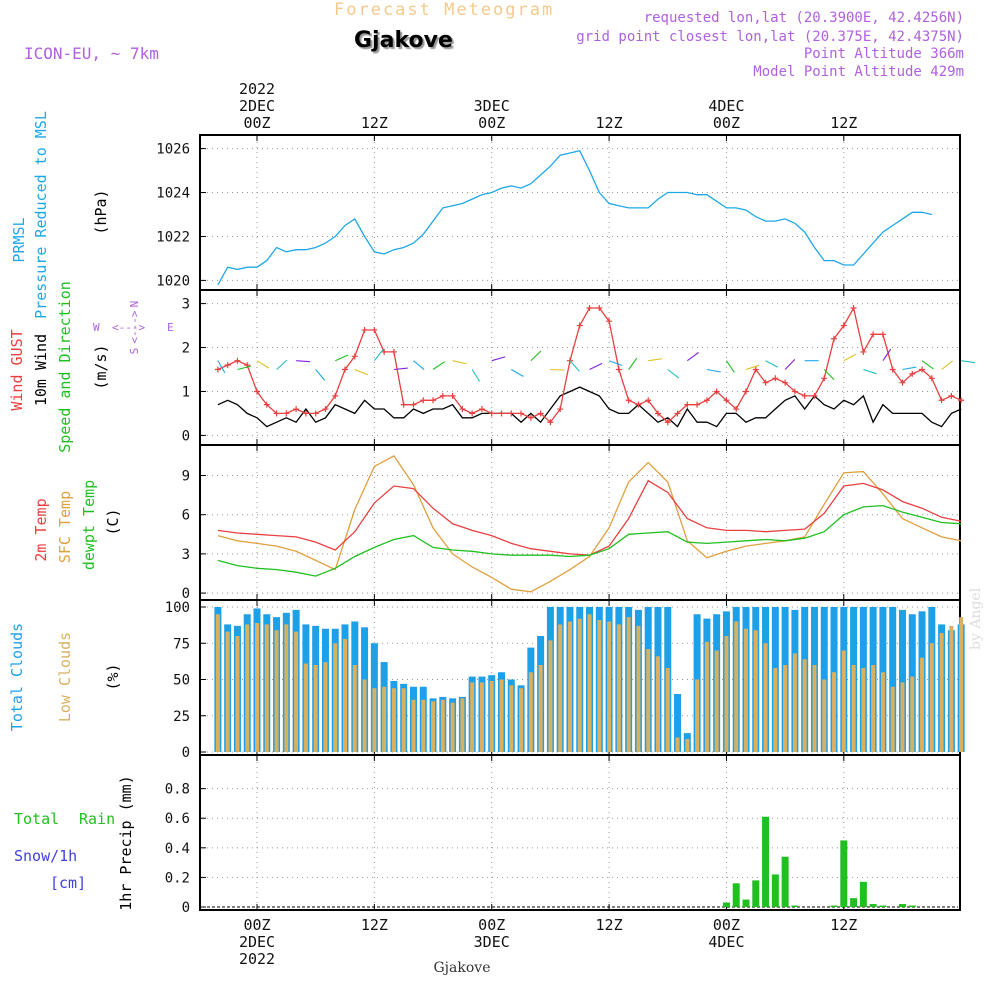  I want to click on pressure-panel, so click(580, 212).